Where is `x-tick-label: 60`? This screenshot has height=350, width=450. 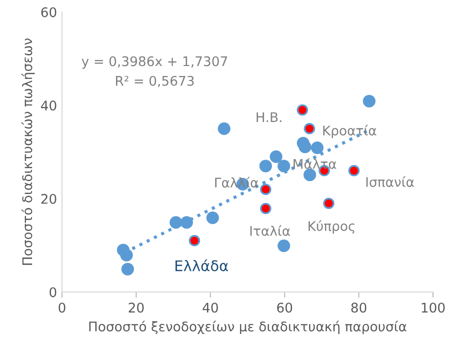
x-tick-label: 60 is located at coordinates (284, 307).